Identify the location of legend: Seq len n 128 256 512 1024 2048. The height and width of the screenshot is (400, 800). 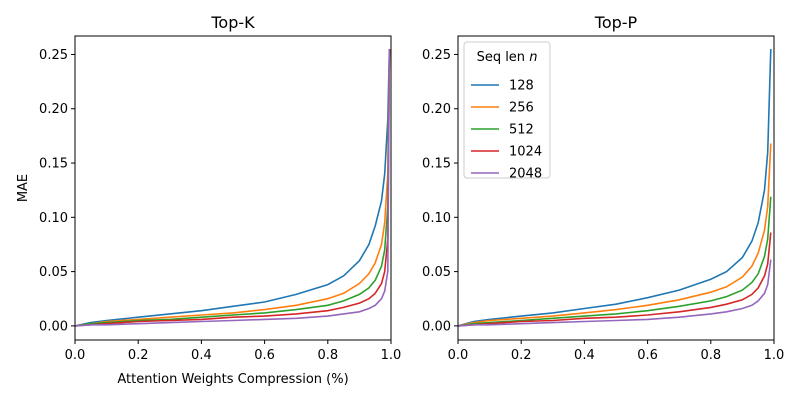
(507, 111).